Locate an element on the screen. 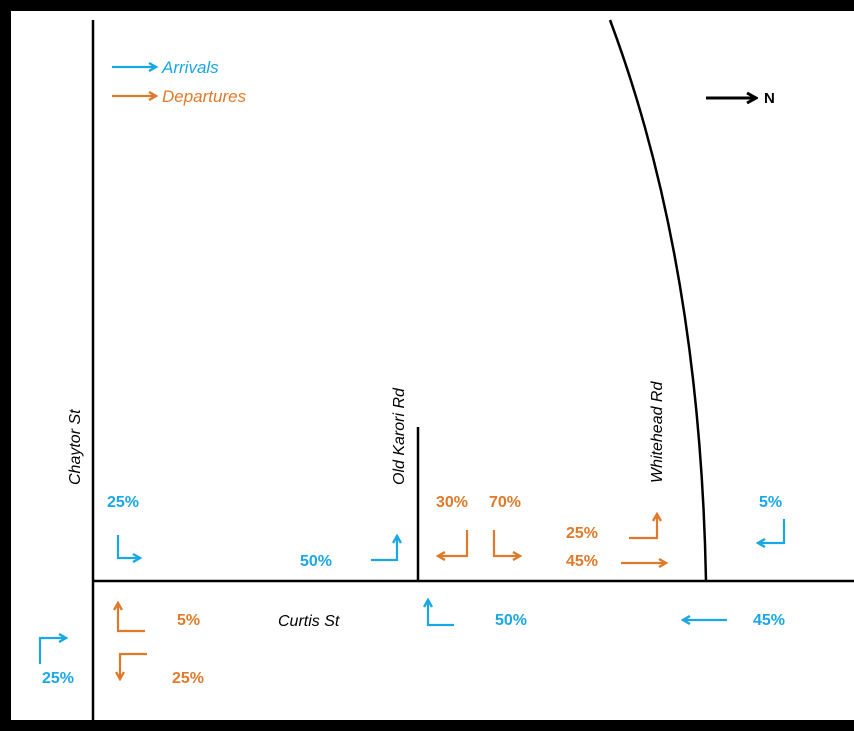  old-karori-out-30-arrow is located at coordinates (453, 543).